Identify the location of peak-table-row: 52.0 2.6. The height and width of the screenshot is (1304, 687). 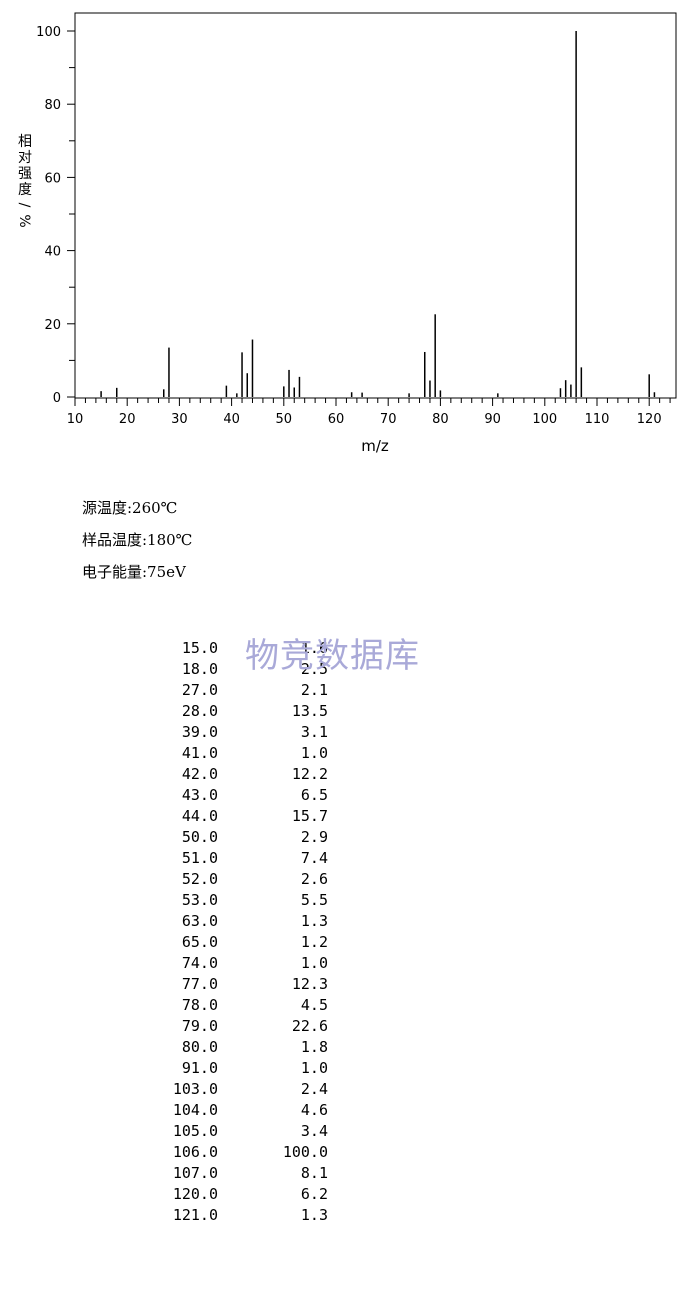
(250, 879).